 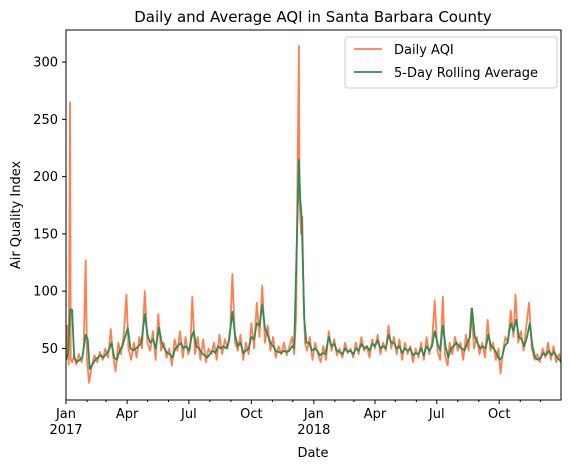 What do you see at coordinates (49, 206) in the screenshot?
I see `y-axis: 50 100 150 200 250 300` at bounding box center [49, 206].